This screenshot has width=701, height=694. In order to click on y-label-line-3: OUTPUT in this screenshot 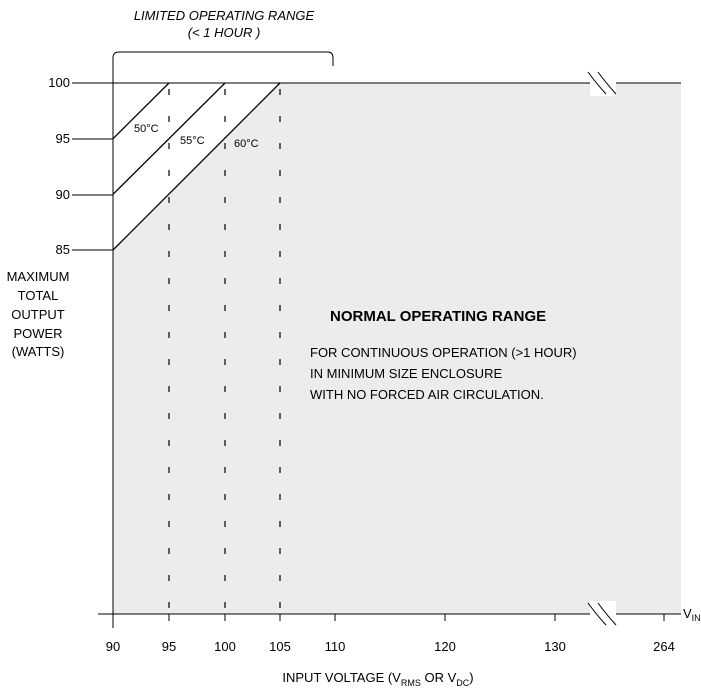, I will do `click(38, 314)`.